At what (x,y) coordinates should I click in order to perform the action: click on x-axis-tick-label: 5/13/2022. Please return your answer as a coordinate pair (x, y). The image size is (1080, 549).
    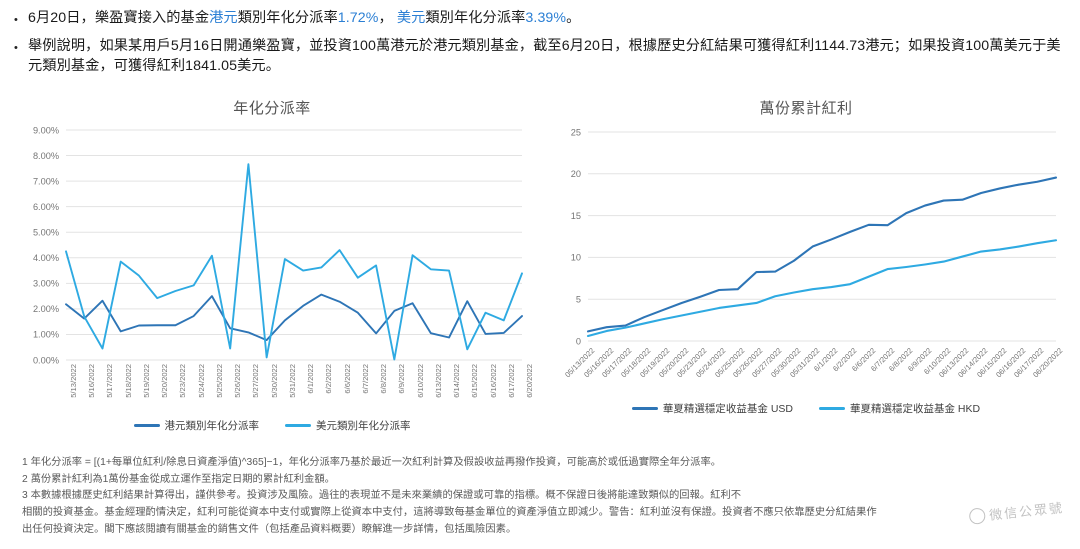
    Looking at the image, I should click on (73, 381).